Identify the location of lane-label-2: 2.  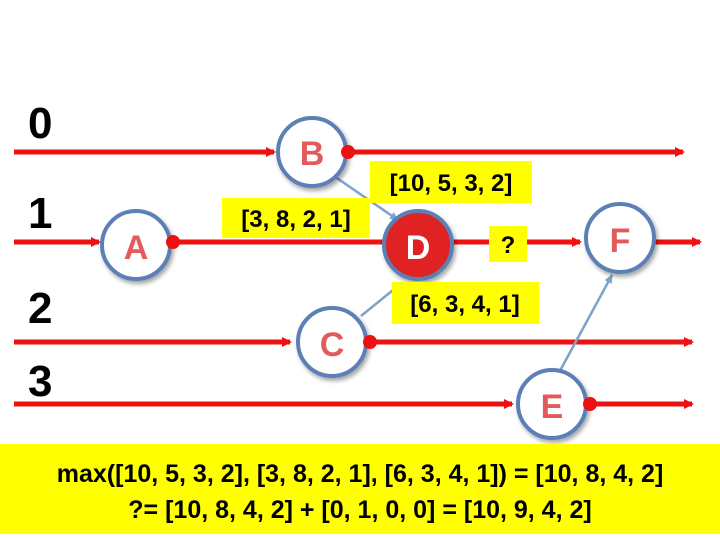
(40, 308).